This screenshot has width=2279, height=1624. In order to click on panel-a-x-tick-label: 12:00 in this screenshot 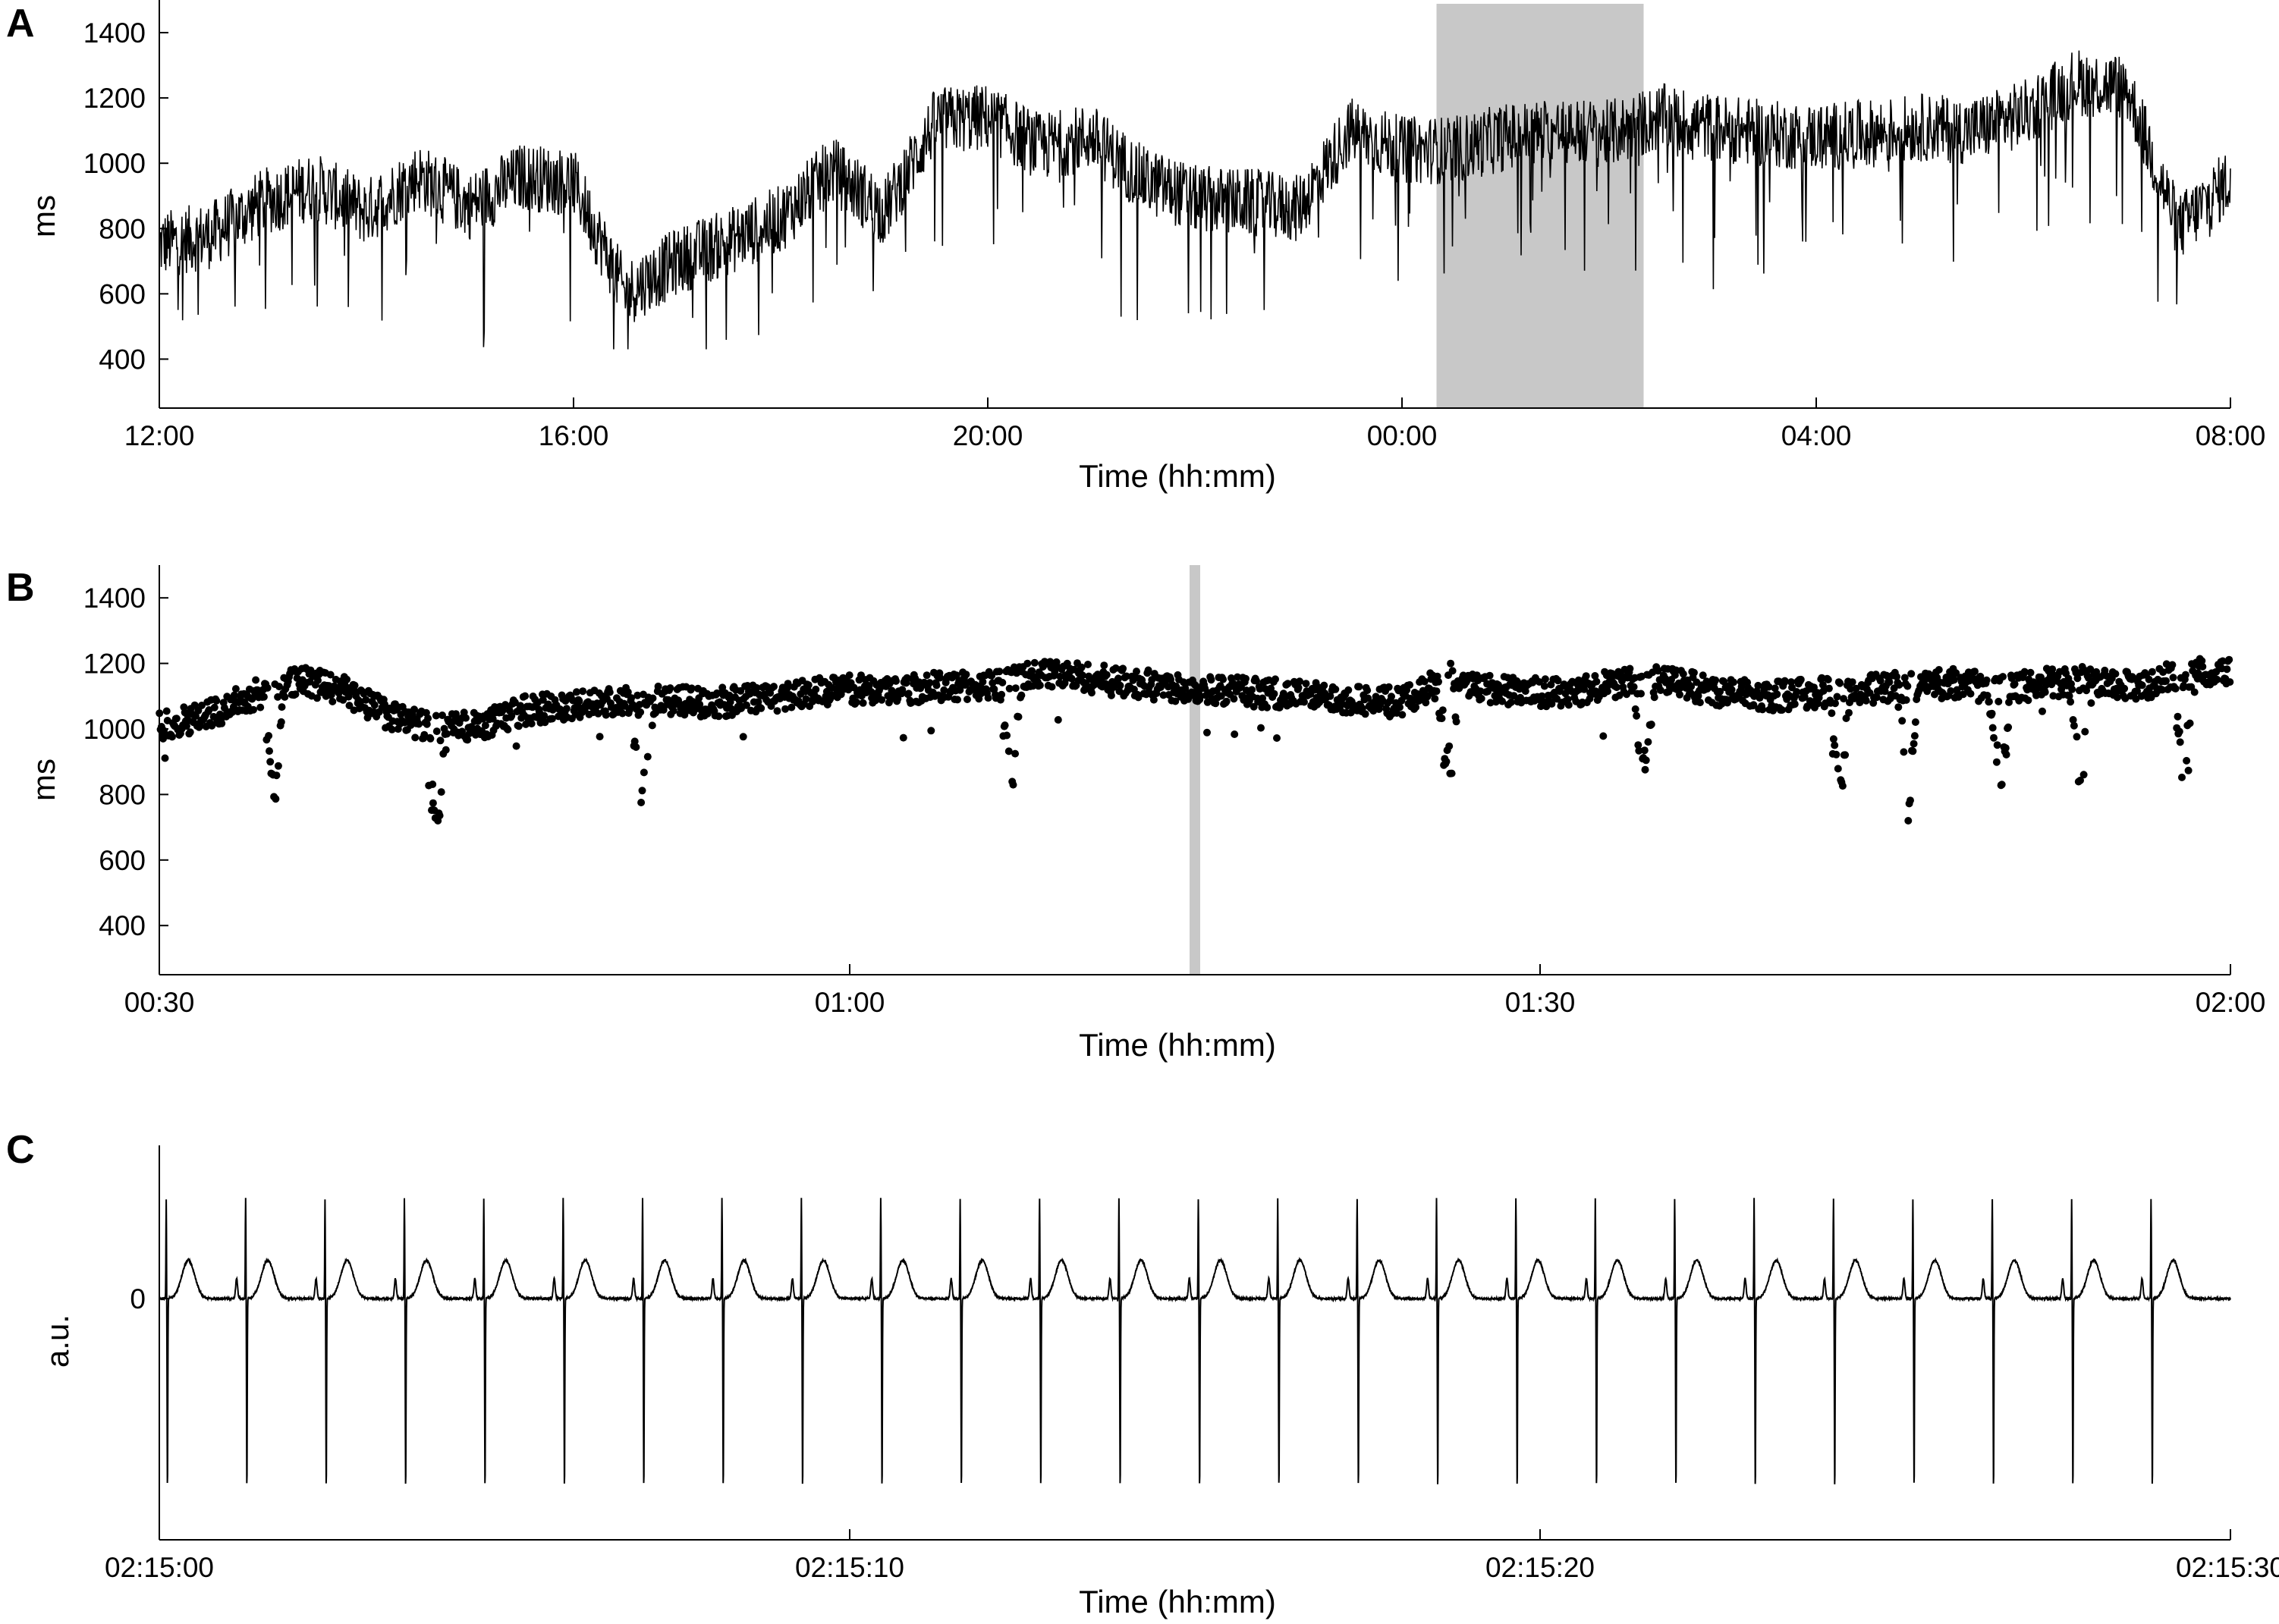, I will do `click(160, 435)`.